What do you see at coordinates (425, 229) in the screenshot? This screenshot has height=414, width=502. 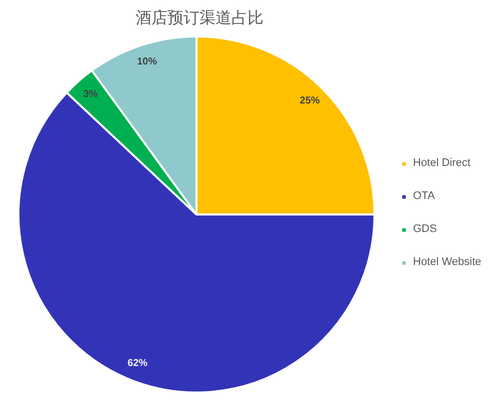 I see `legend-label: GDS` at bounding box center [425, 229].